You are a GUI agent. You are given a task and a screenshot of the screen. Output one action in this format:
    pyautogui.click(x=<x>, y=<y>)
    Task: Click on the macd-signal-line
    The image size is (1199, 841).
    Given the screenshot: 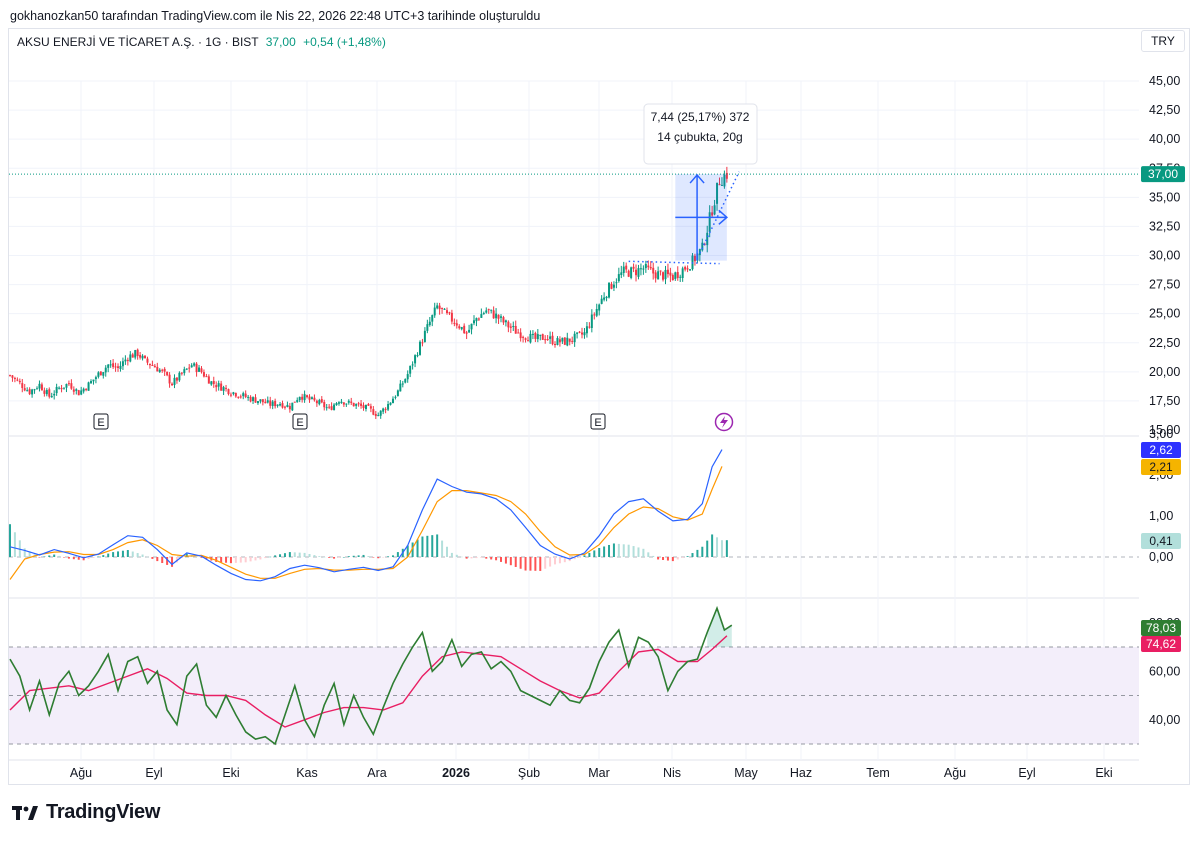 What is the action you would take?
    pyautogui.click(x=366, y=523)
    